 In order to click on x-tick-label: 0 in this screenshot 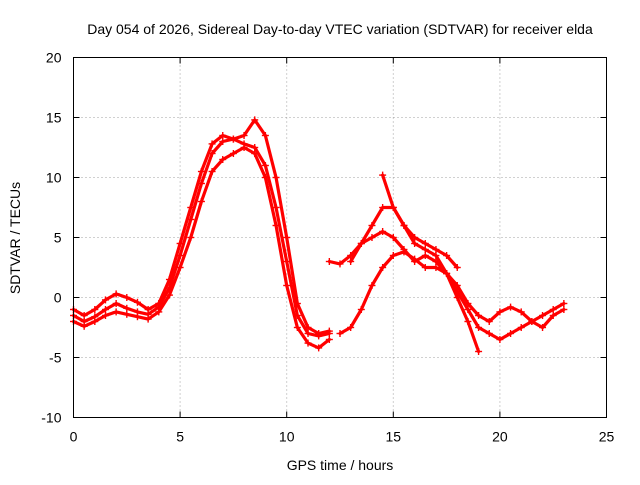, I will do `click(74, 437)`.